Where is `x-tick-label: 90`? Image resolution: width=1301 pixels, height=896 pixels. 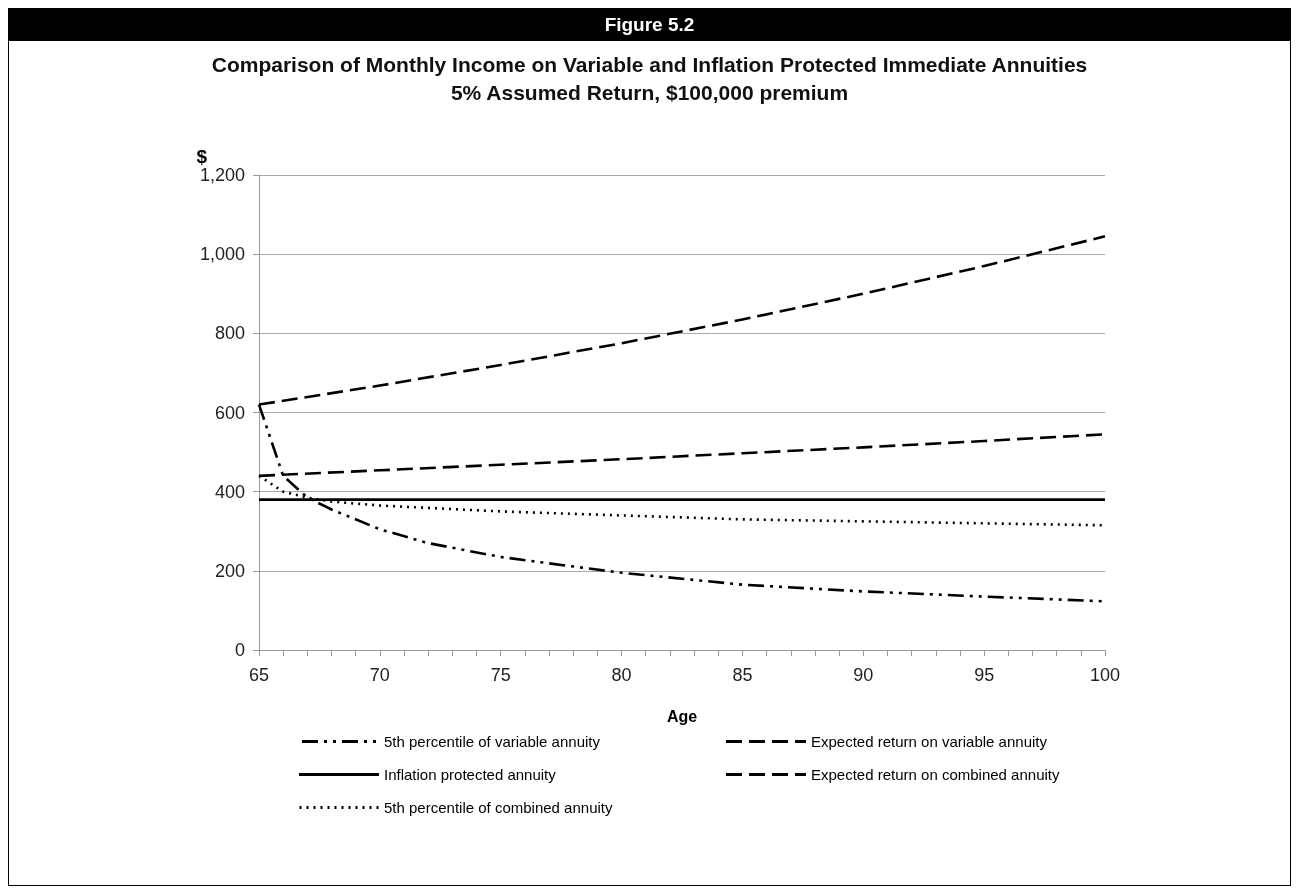 x-tick-label: 90 is located at coordinates (863, 675).